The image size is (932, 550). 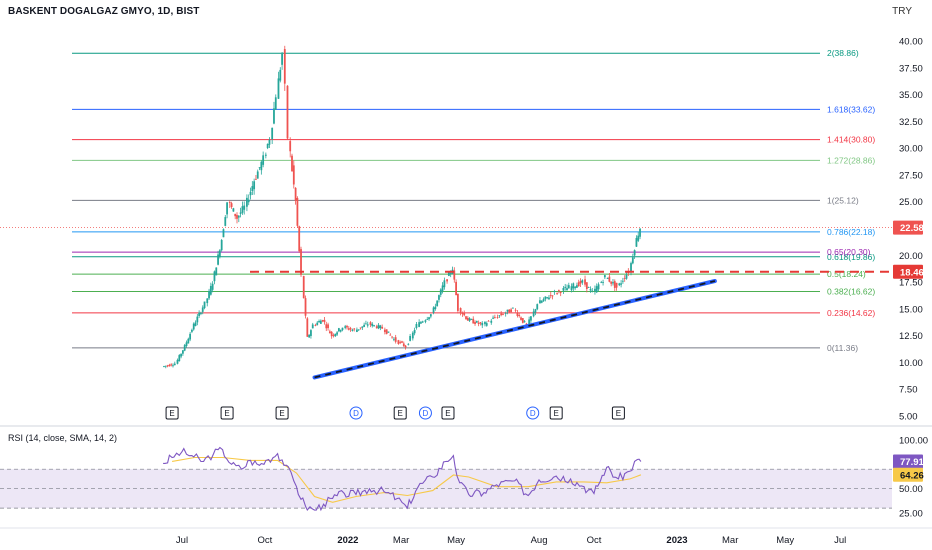 What do you see at coordinates (902, 11) in the screenshot?
I see `currency-label: TRY` at bounding box center [902, 11].